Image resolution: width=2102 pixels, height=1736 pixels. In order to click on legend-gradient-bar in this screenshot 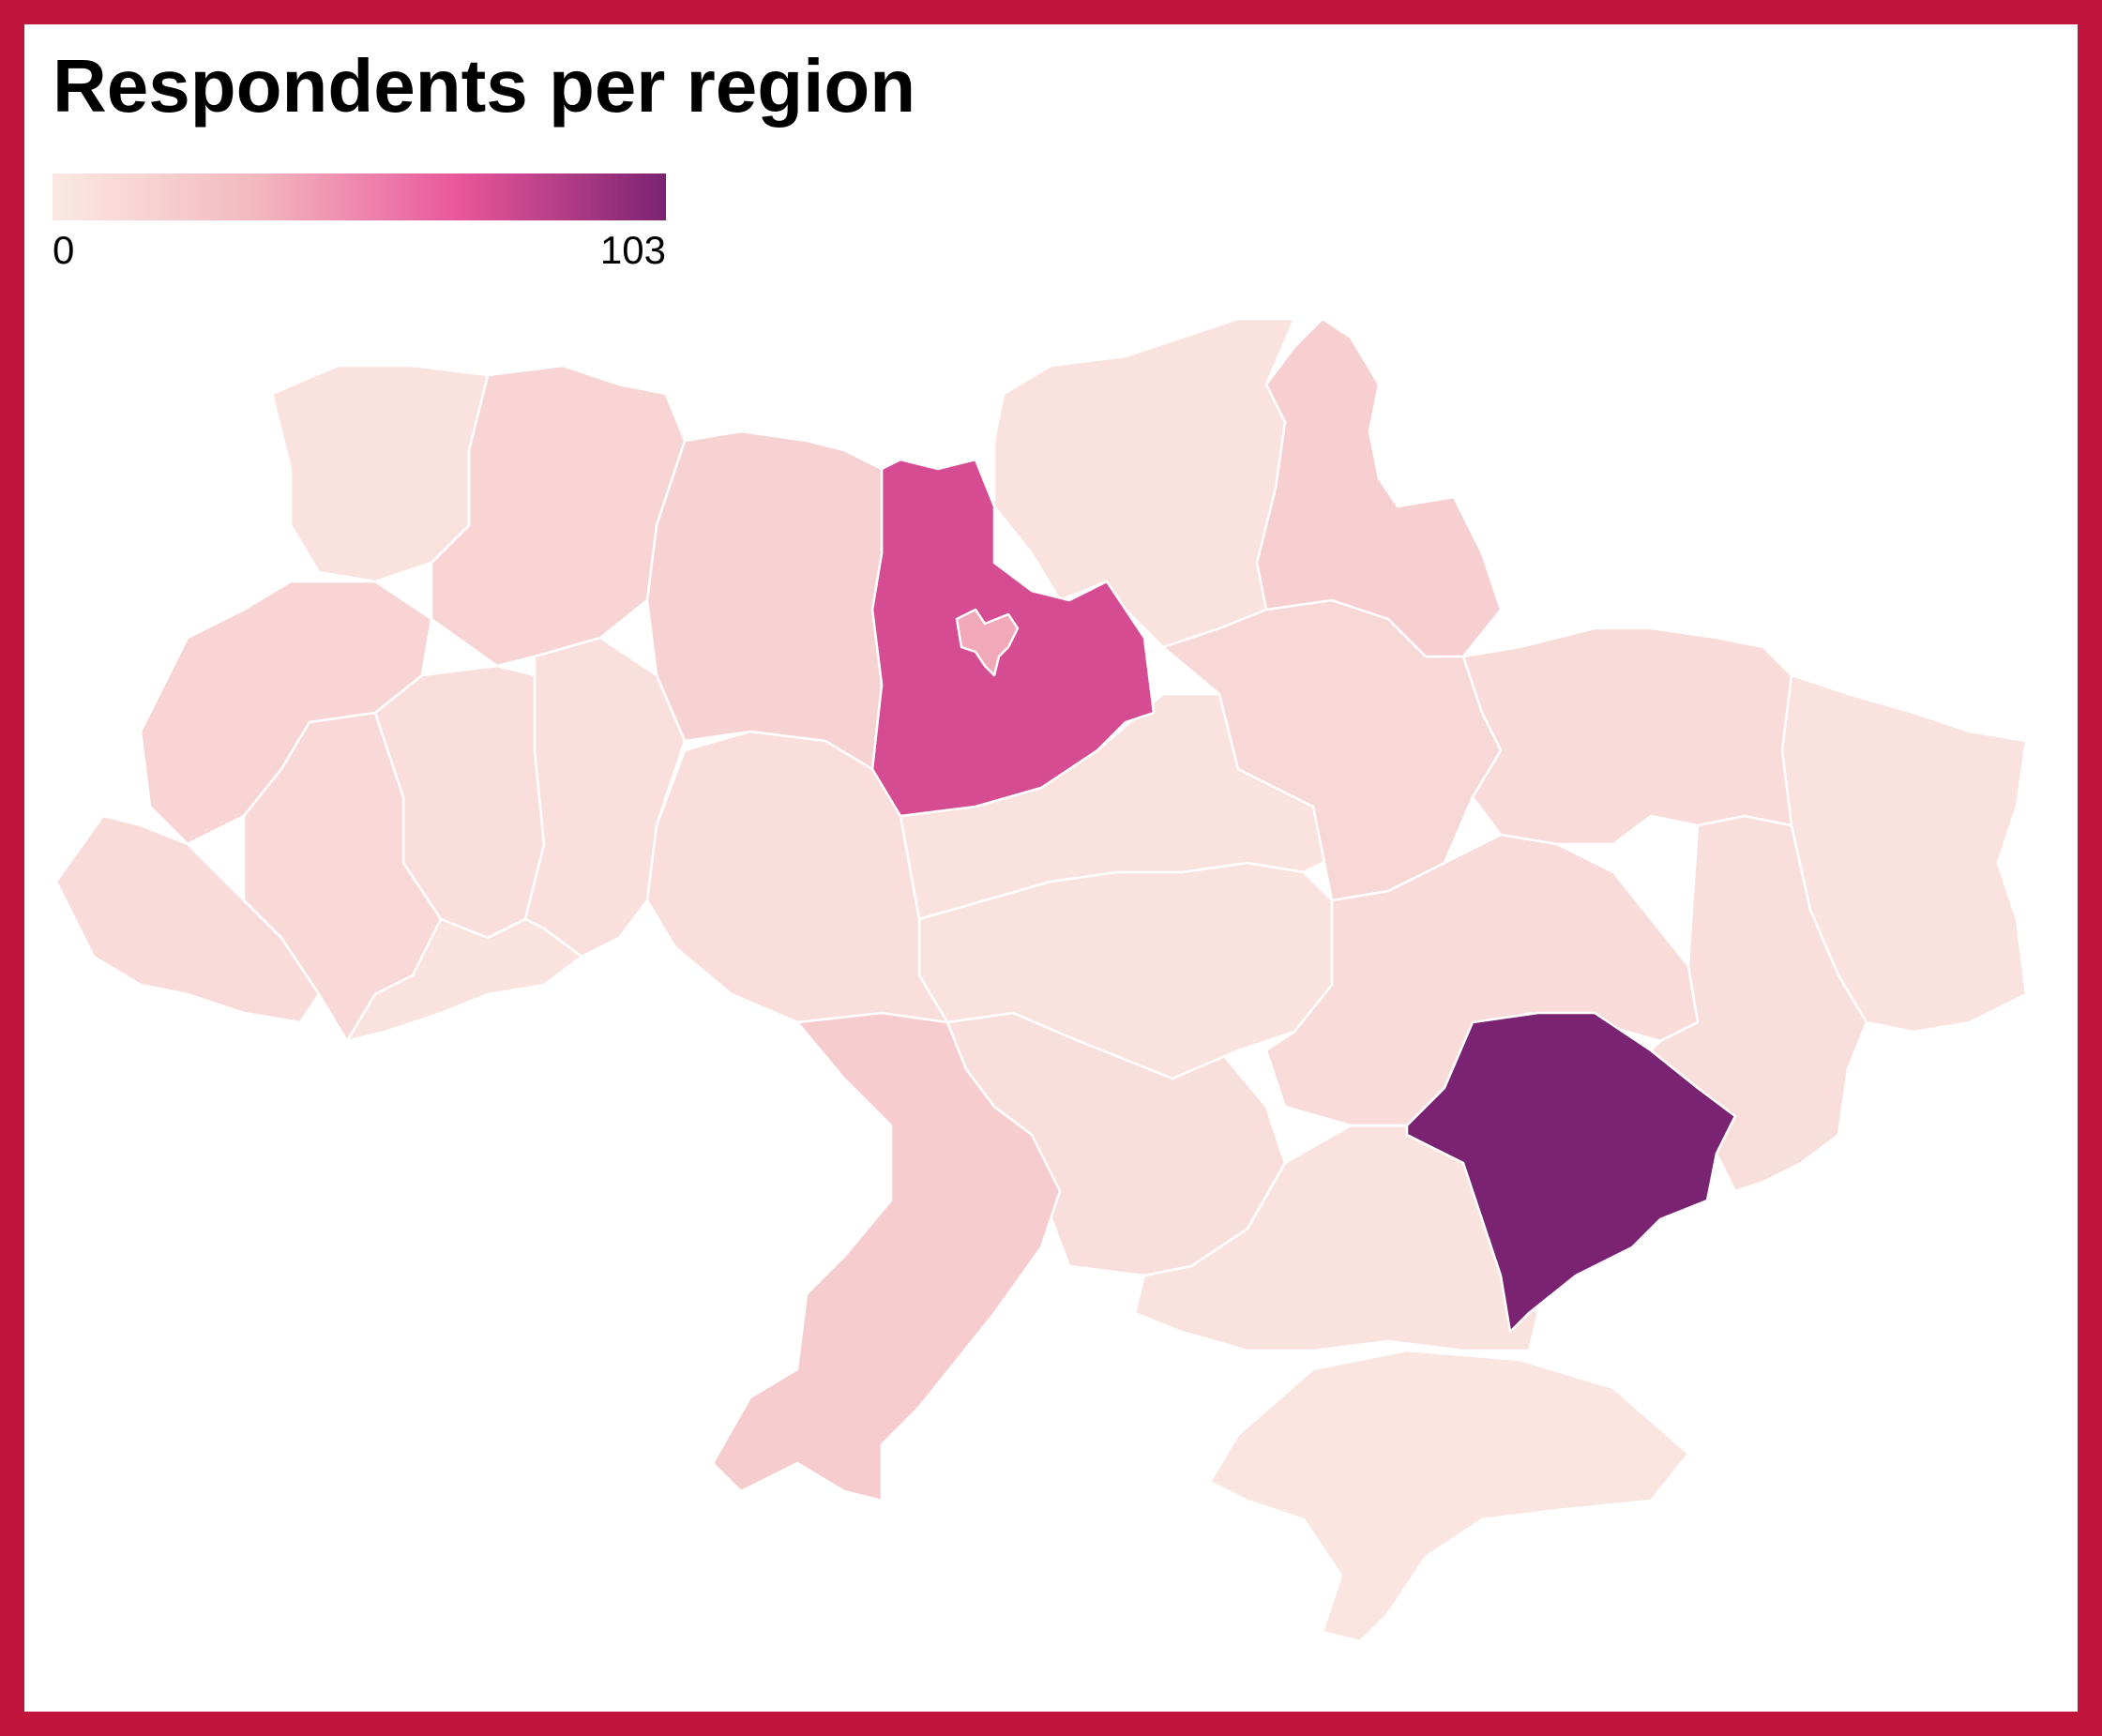, I will do `click(360, 197)`.